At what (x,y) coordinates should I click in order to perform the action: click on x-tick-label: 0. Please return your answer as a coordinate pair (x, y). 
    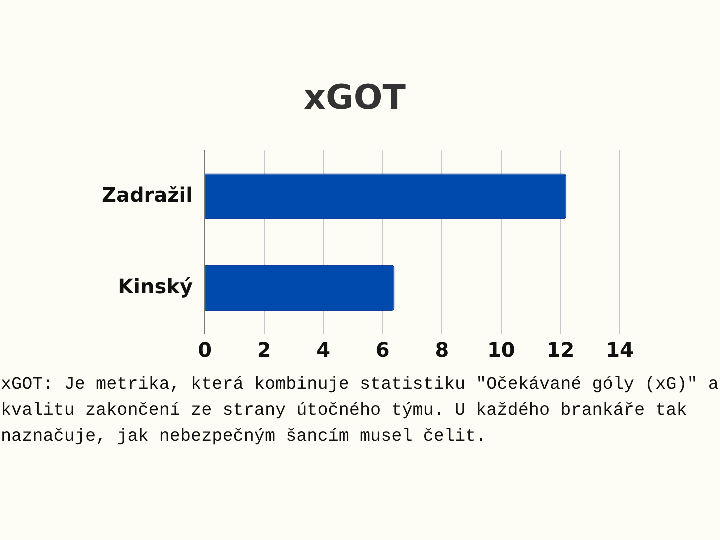
    Looking at the image, I should click on (205, 350).